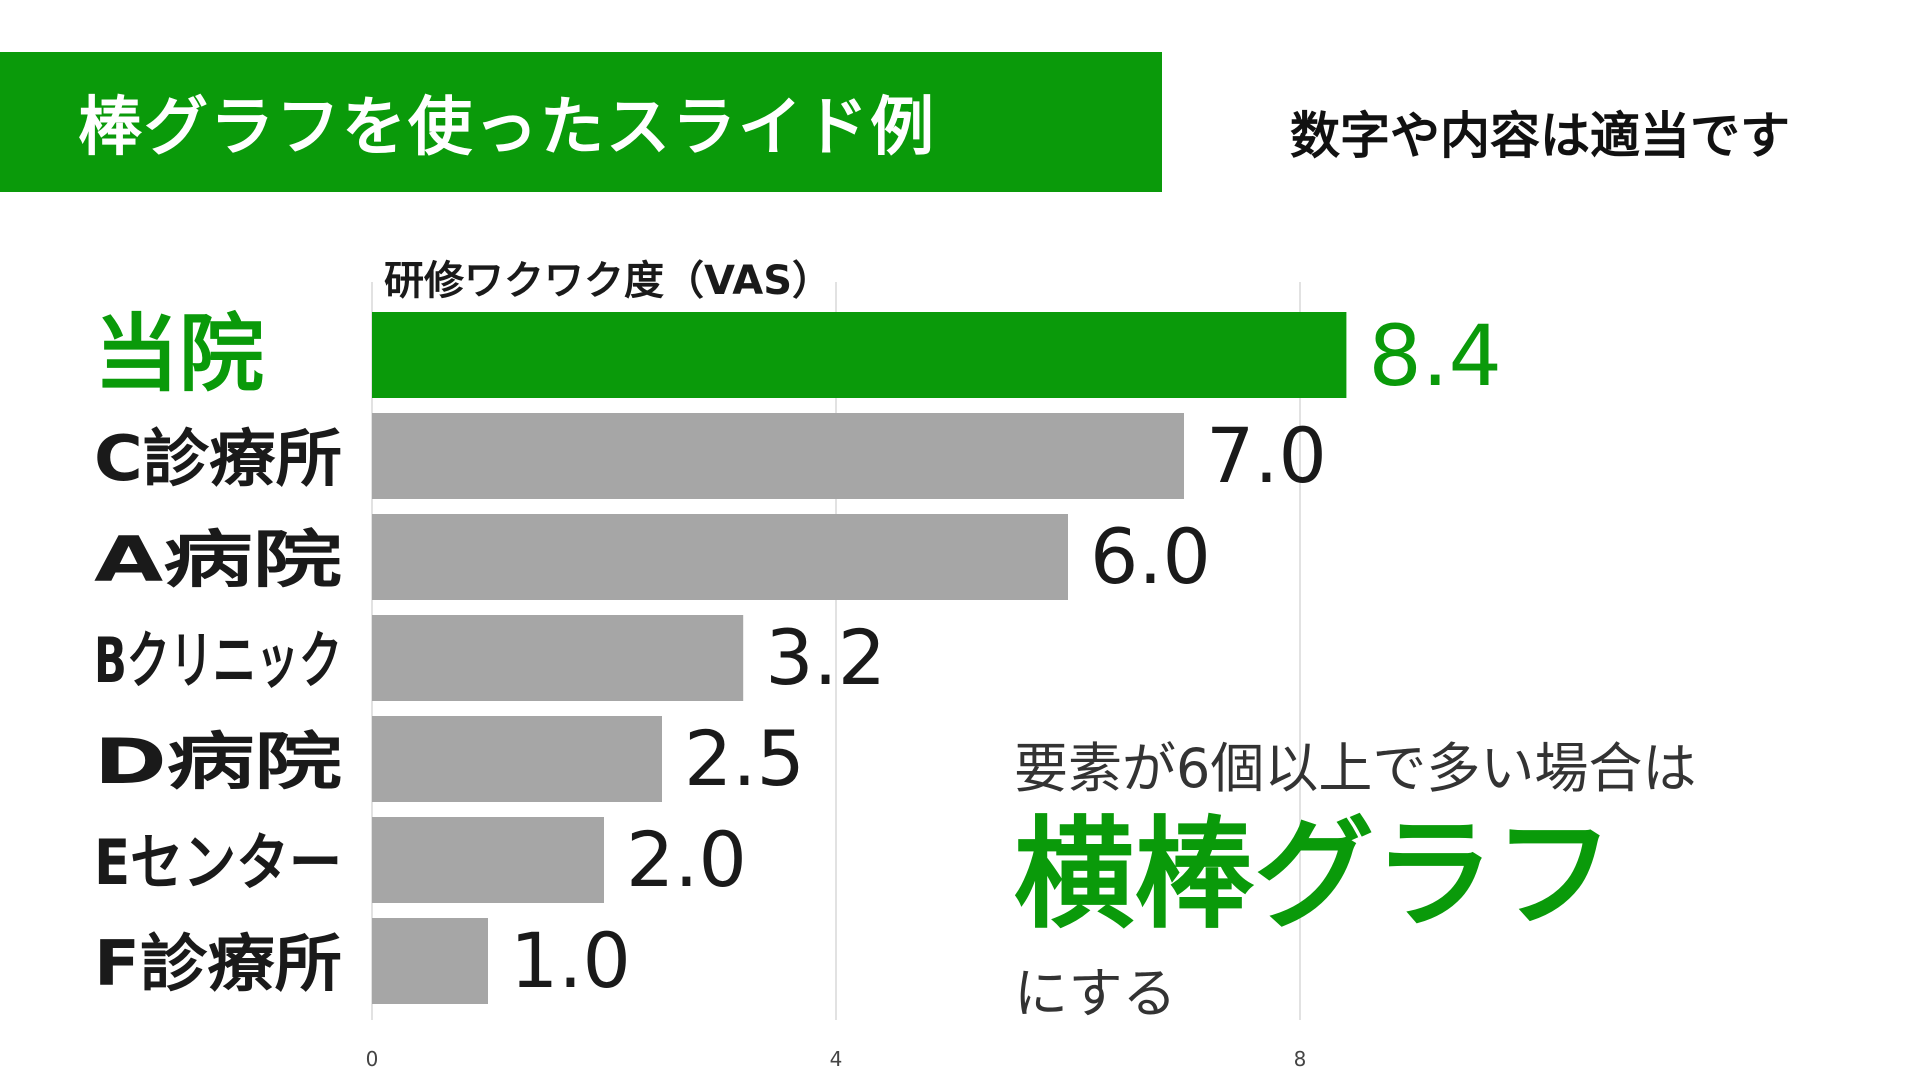 The image size is (1920, 1080). I want to click on bar-value-label: 8.4, so click(1435, 356).